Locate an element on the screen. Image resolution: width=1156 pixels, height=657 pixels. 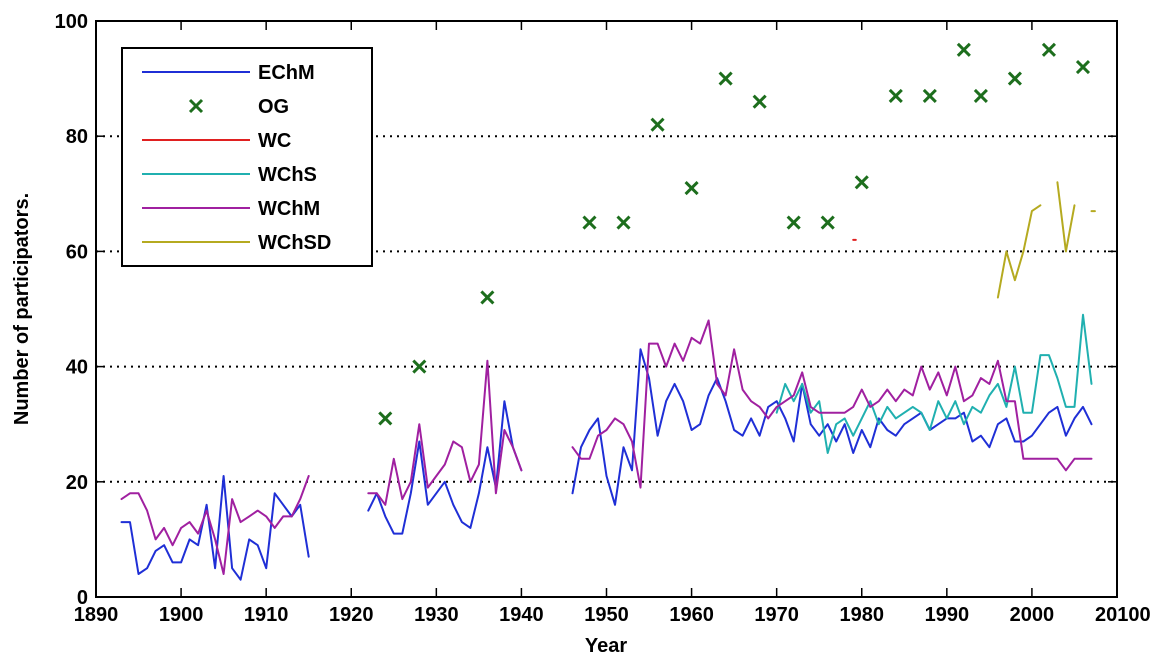
x-tick-label: 1930 is located at coordinates (436, 615).